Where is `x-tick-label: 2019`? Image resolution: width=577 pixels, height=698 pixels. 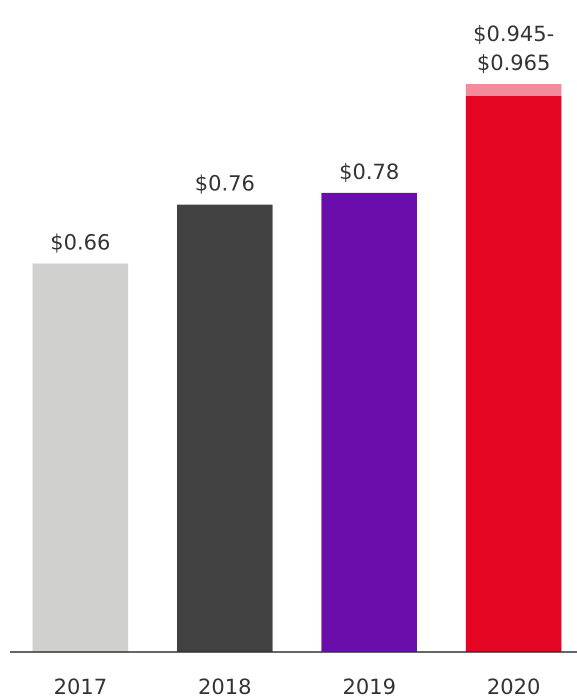 x-tick-label: 2019 is located at coordinates (369, 686).